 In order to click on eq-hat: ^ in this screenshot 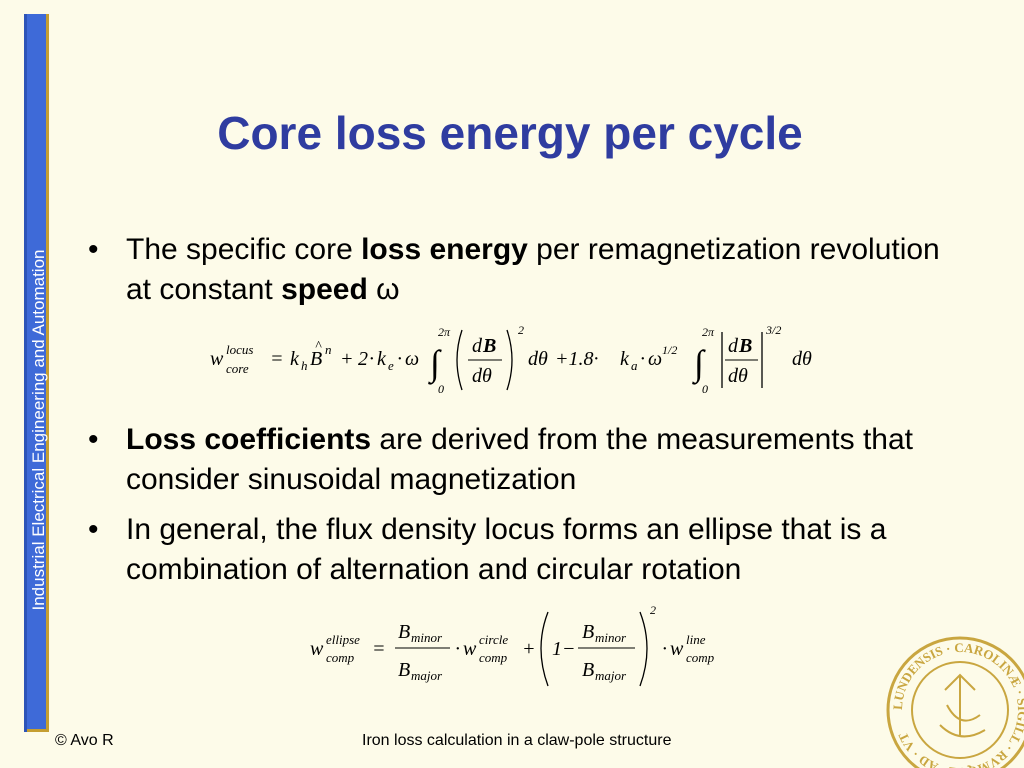, I will do `click(318, 346)`.